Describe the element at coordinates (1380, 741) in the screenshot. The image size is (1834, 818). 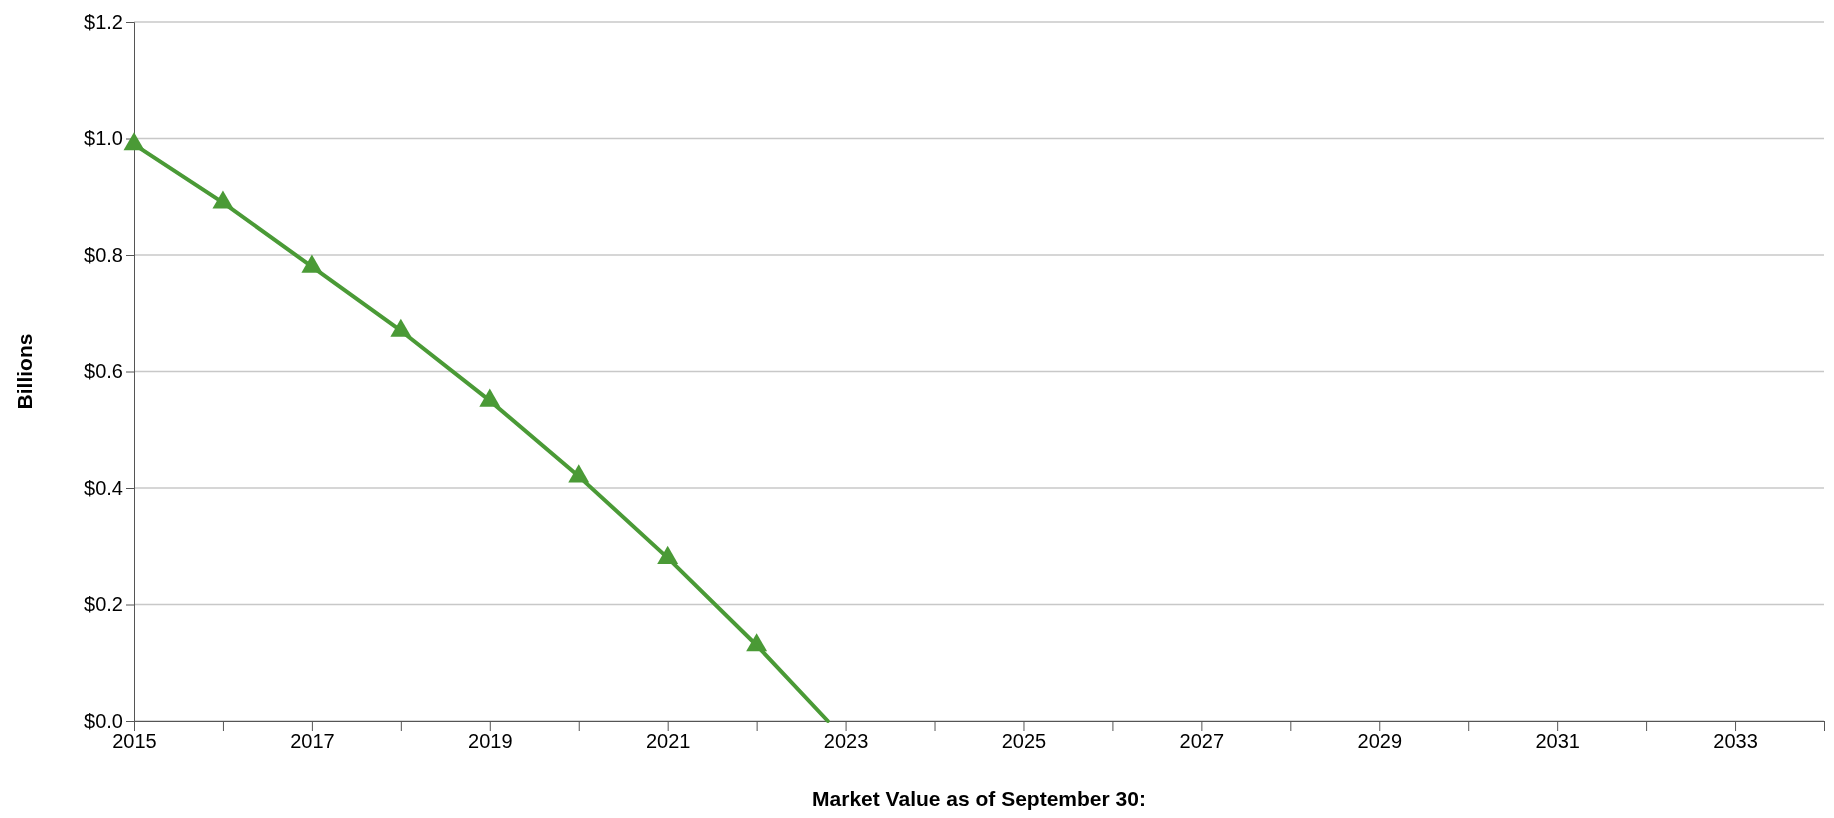
I see `x-tick-label: 2029` at that location.